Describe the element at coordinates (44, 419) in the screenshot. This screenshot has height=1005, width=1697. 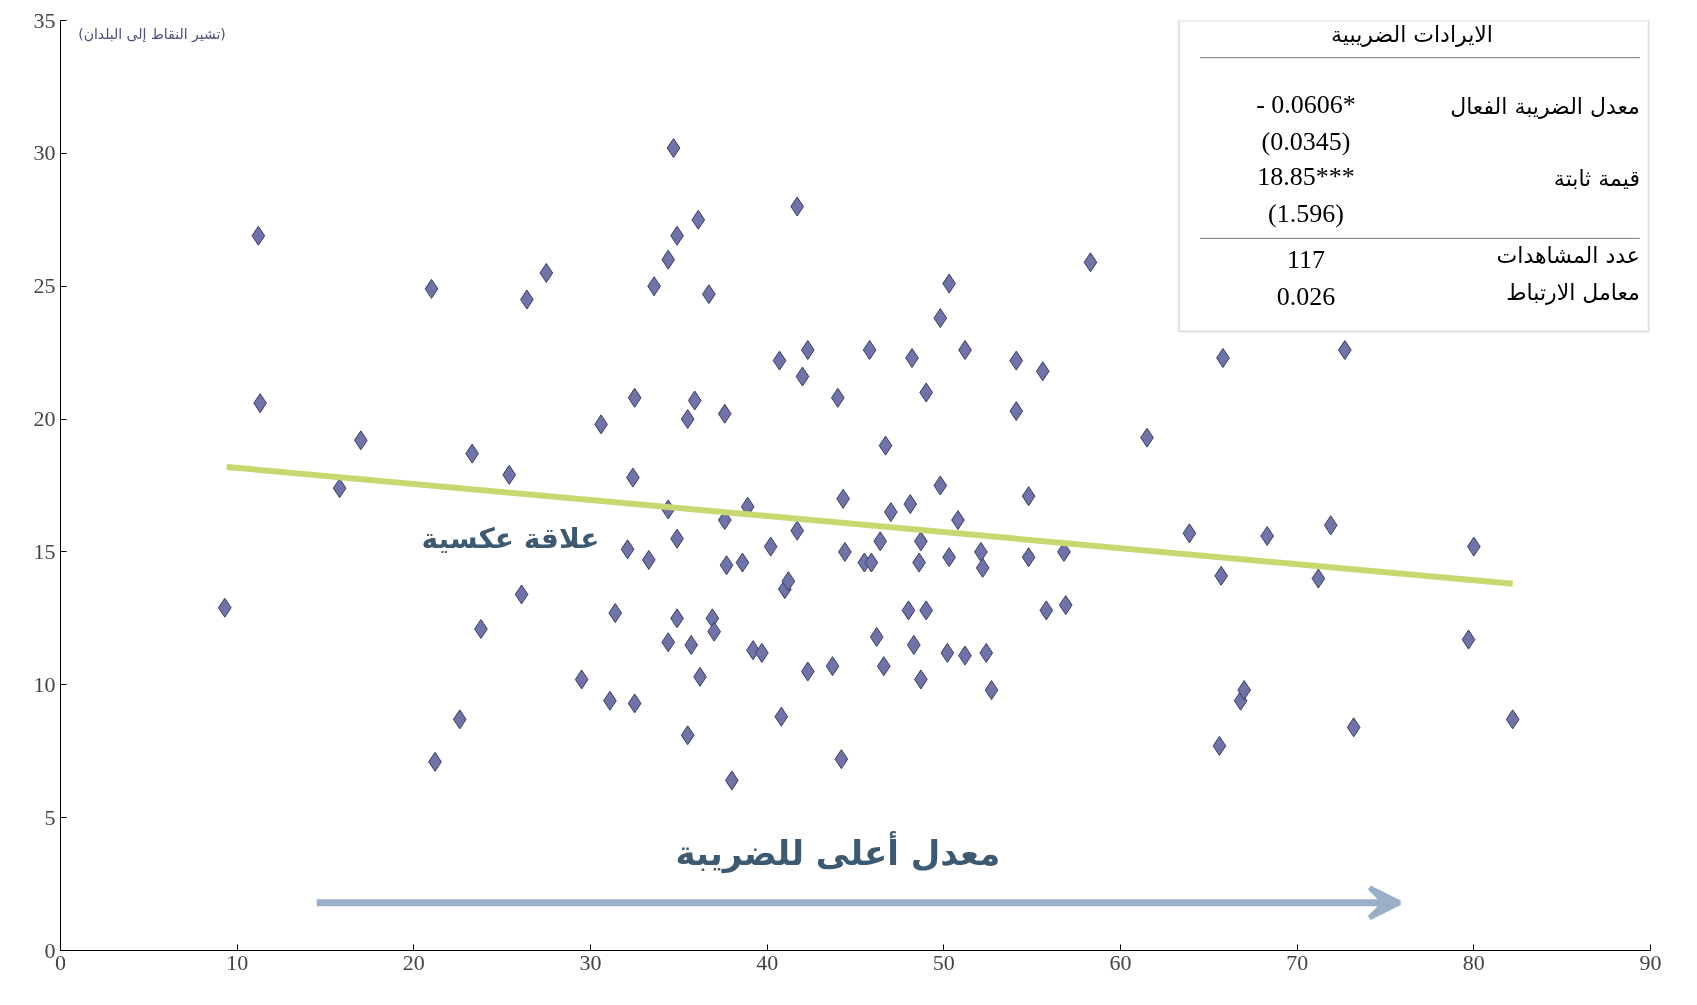
I see `y-tick-label: 20` at that location.